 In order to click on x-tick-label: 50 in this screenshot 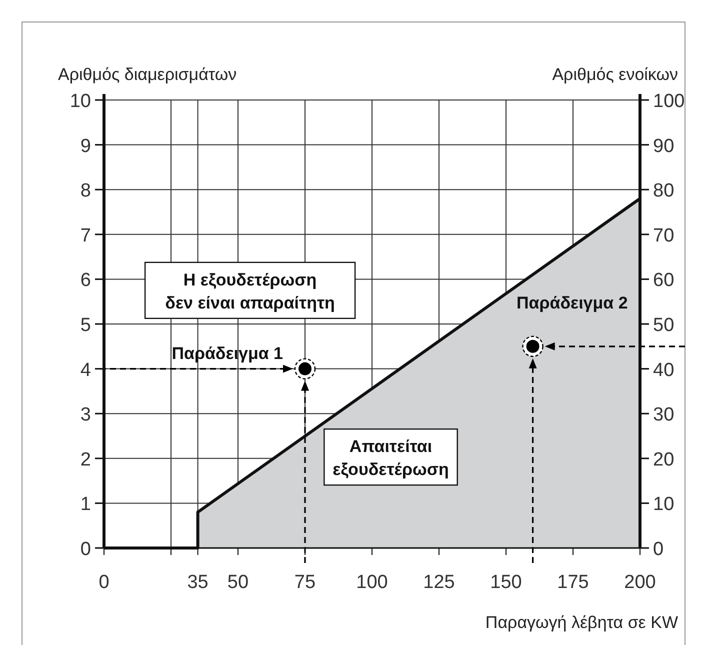, I will do `click(238, 582)`.